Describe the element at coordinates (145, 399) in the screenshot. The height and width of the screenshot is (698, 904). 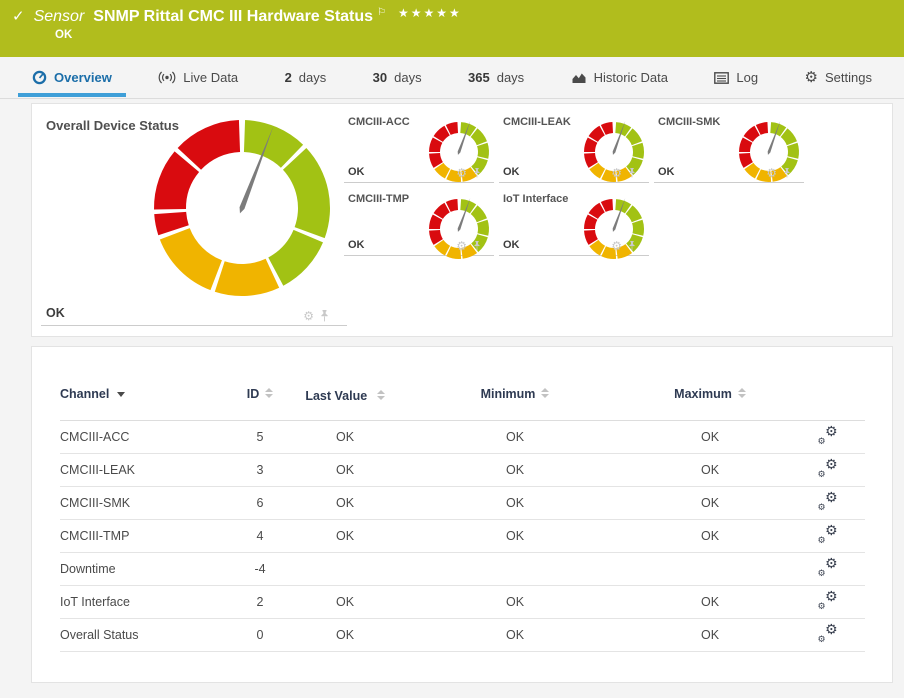
I see `column-header-channel: Channel` at that location.